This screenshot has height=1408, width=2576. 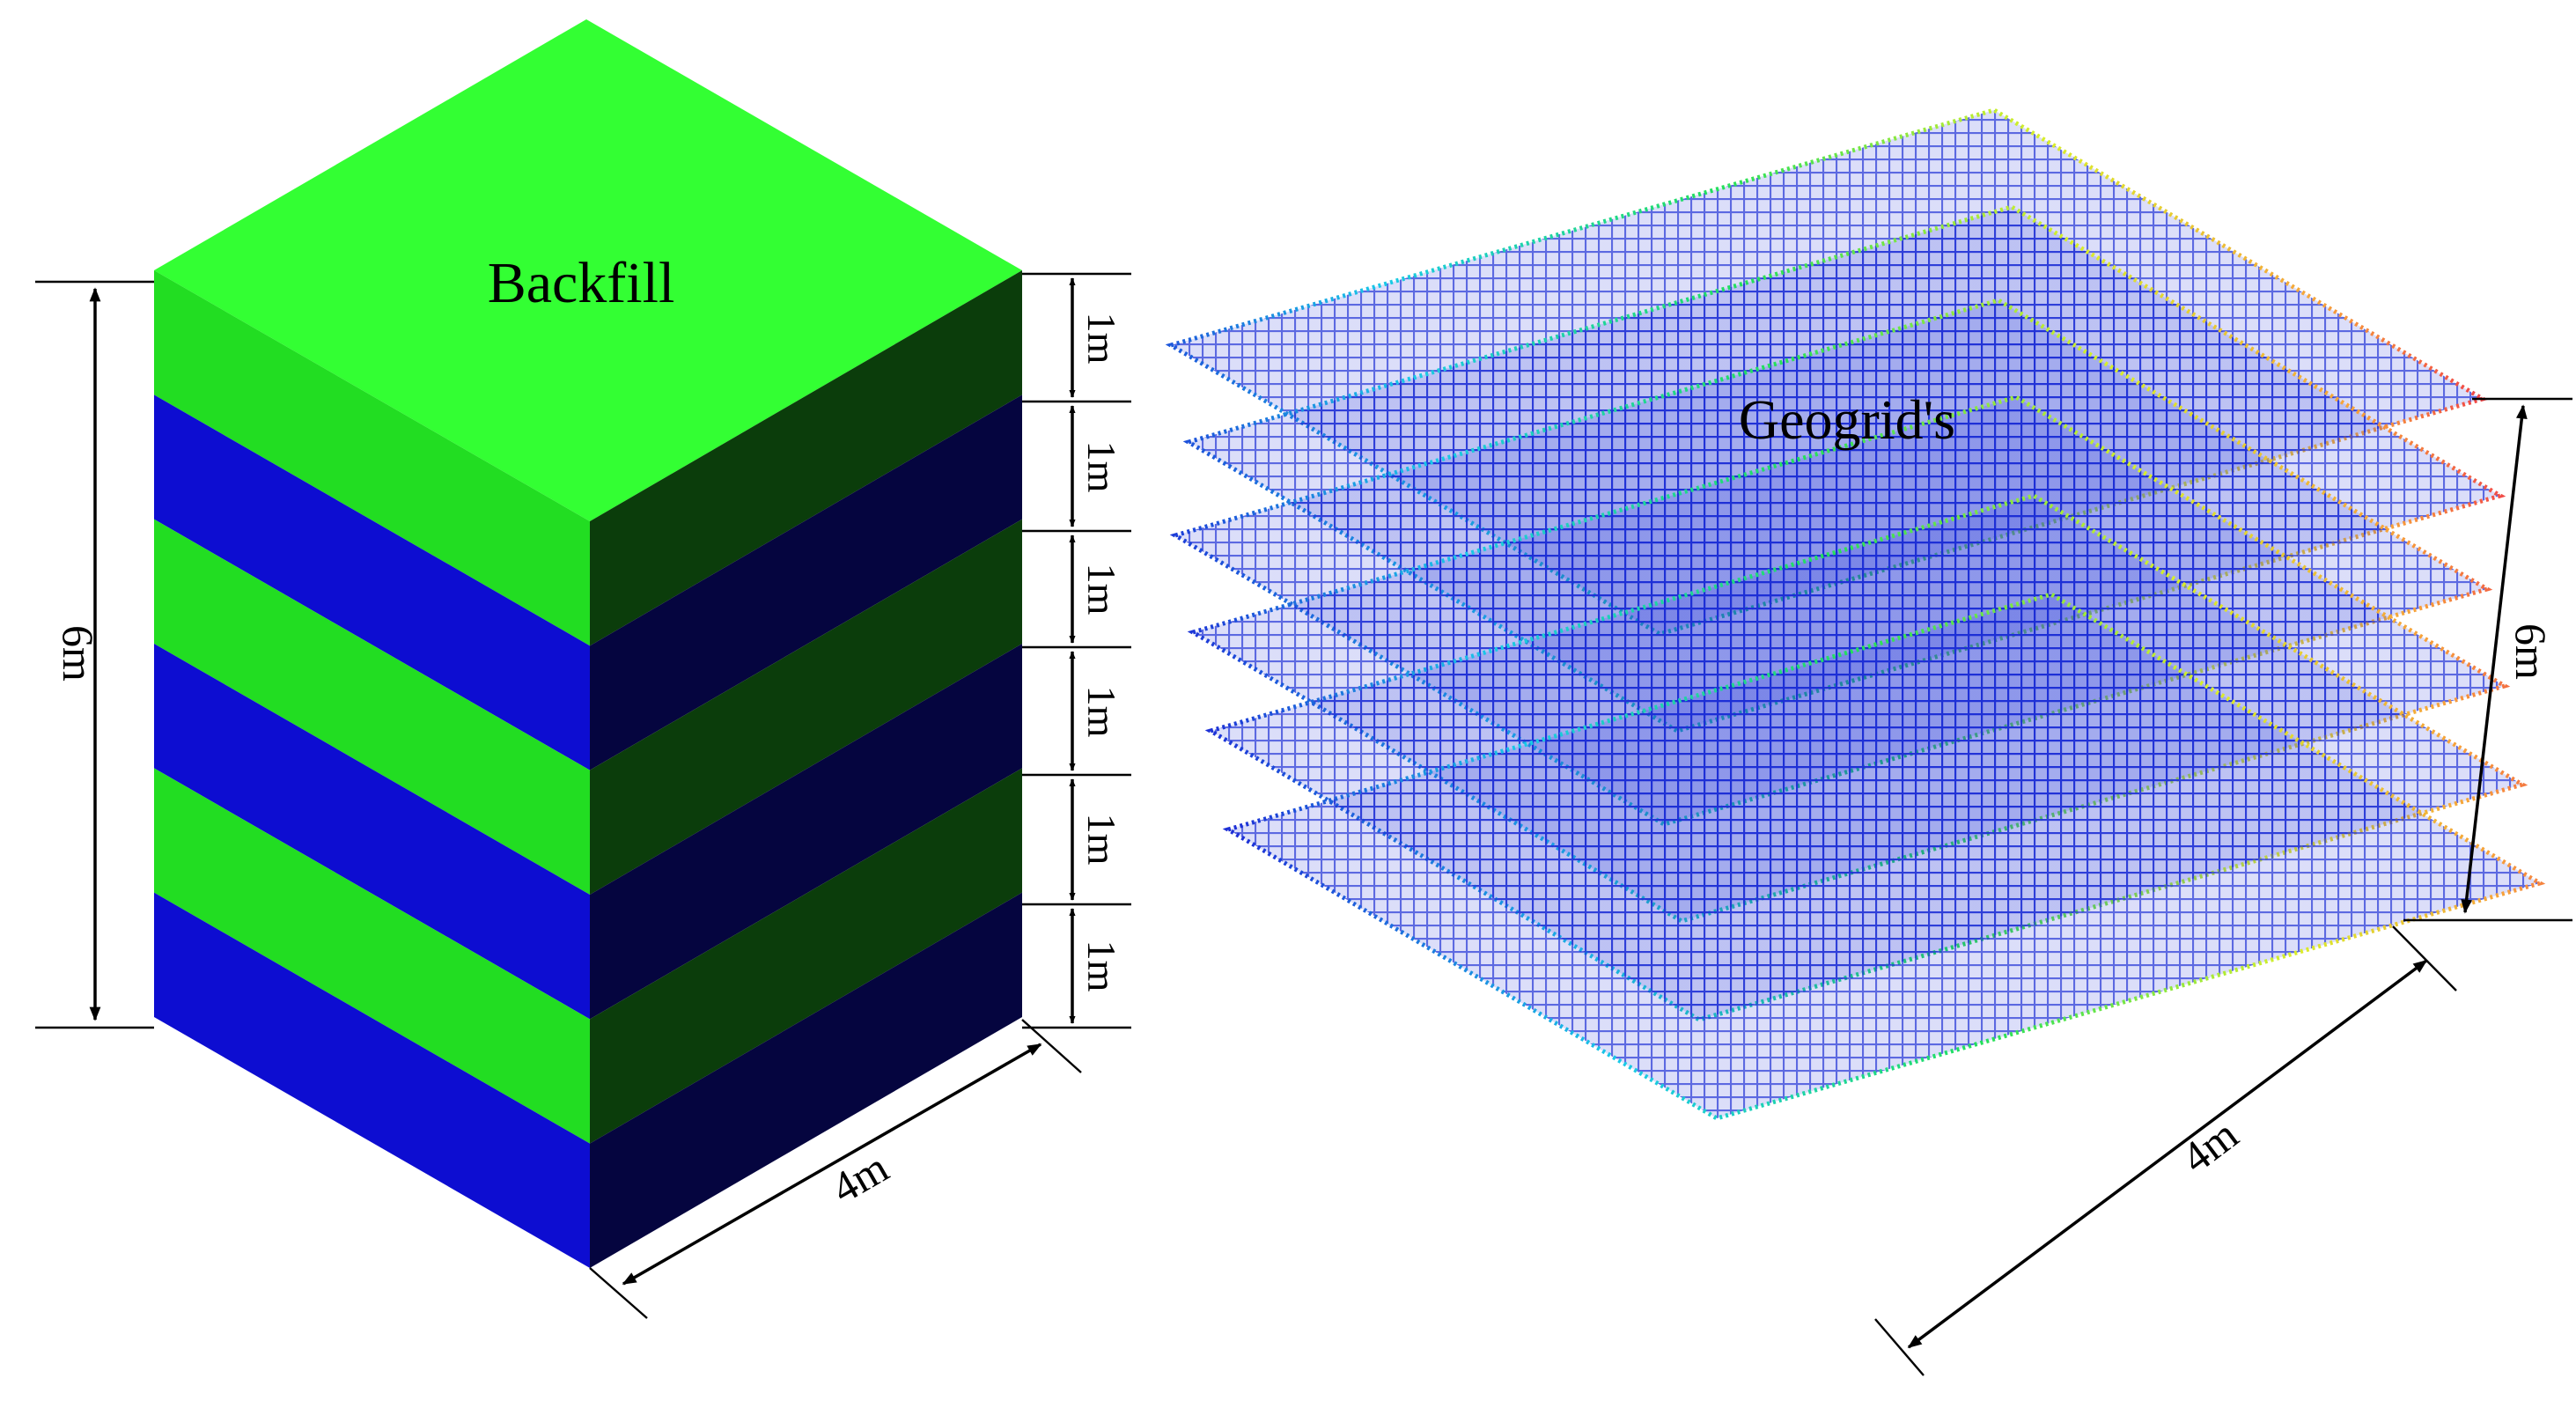 What do you see at coordinates (1076, 650) in the screenshot?
I see `layer-thickness-dimensions: 1m 1m 1m 1m 1m 1m` at bounding box center [1076, 650].